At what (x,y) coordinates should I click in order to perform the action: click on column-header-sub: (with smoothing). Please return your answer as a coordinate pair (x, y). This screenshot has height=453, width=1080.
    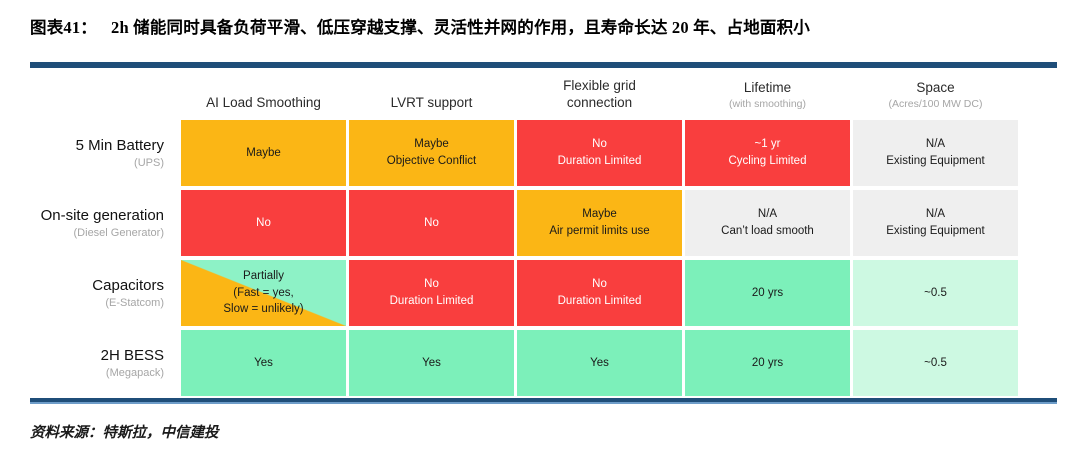
    Looking at the image, I should click on (767, 103).